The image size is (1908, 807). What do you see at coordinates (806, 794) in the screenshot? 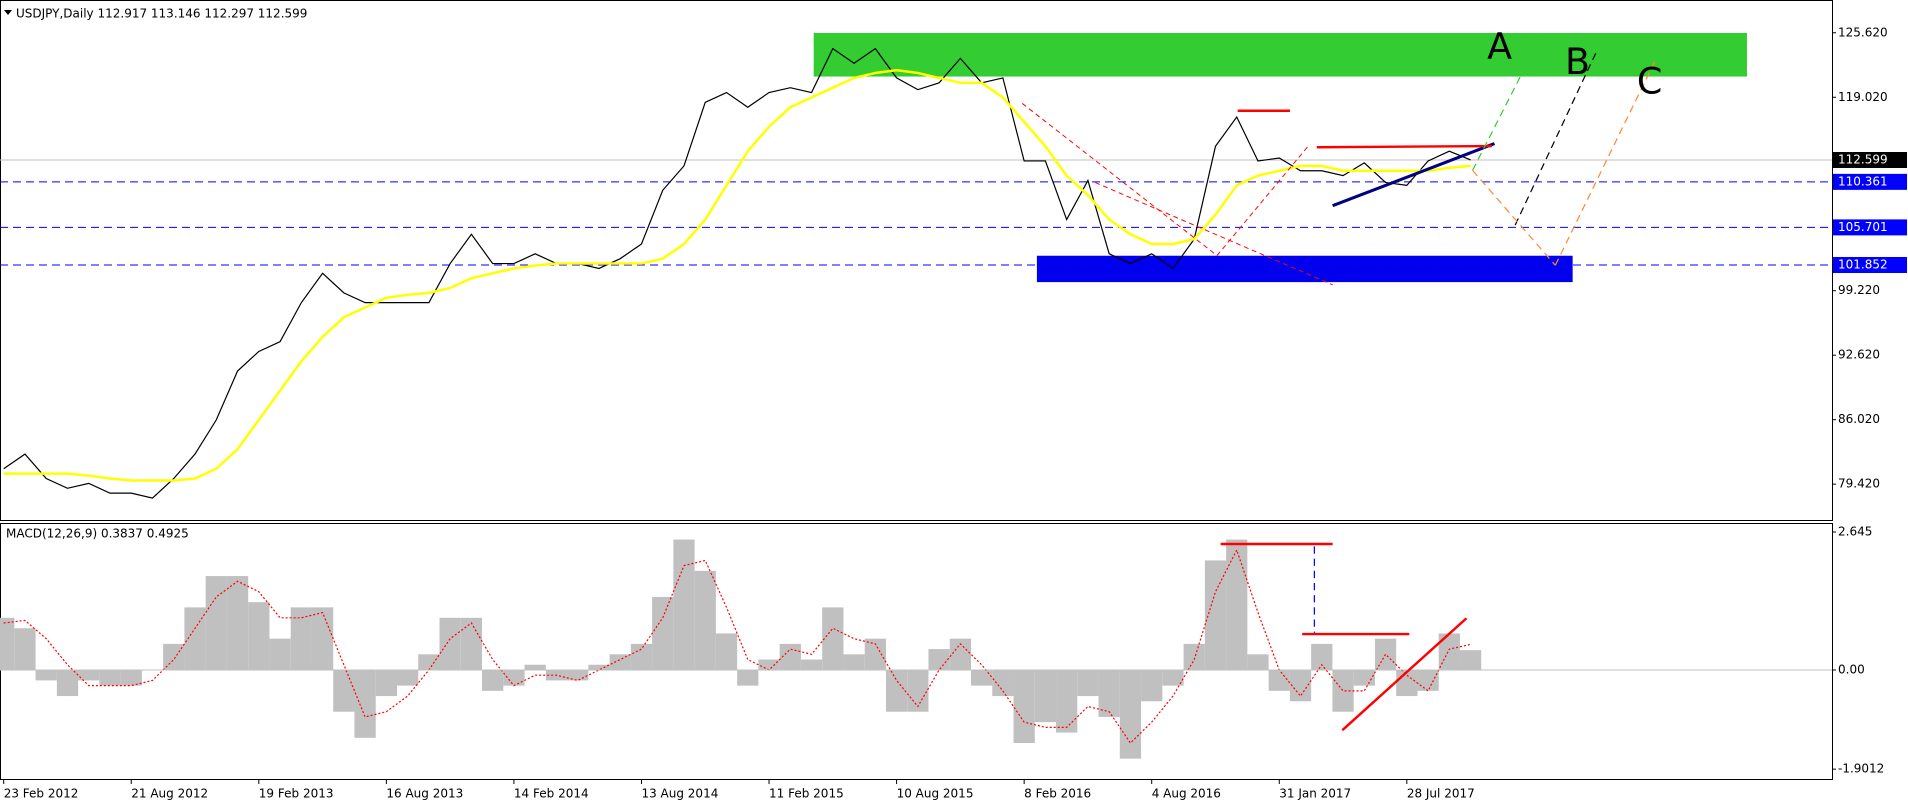
I see `x-tick-label: 11 Feb 2015` at bounding box center [806, 794].